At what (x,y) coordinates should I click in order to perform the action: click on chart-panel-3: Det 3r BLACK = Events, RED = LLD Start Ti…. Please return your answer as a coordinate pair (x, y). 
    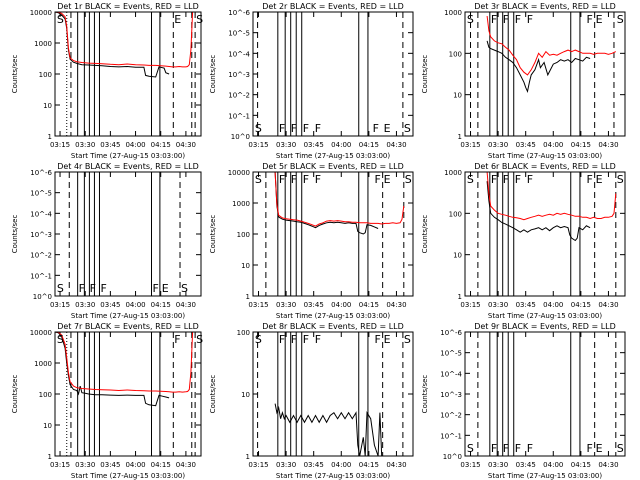
    Looking at the image, I should click on (523, 81).